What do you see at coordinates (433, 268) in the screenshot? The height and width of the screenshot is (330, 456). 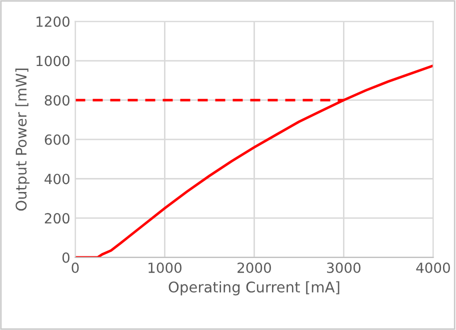 I see `x-tick-label: 4000` at bounding box center [433, 268].